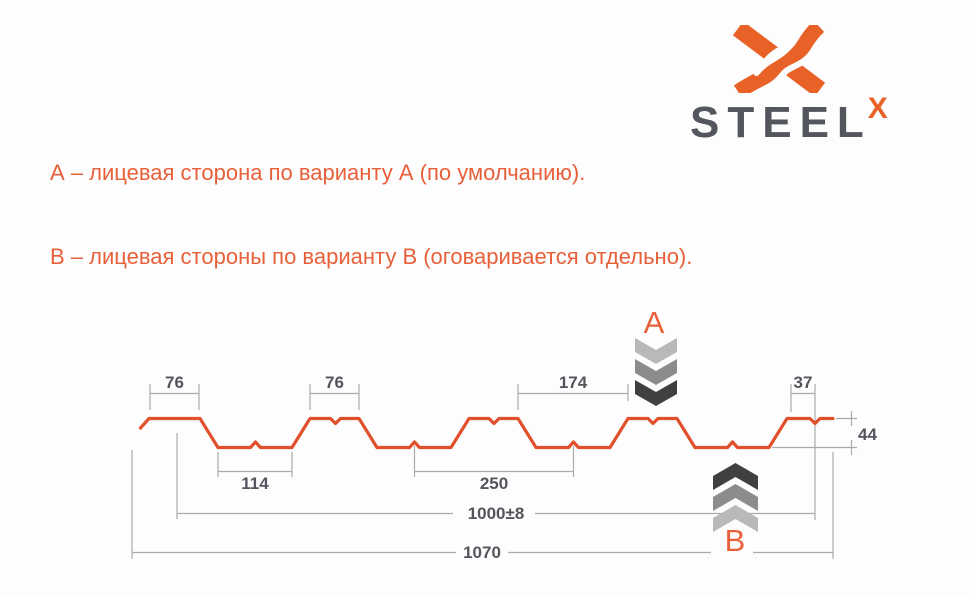 The height and width of the screenshot is (597, 970). I want to click on chevrons-down-icon, so click(656, 372).